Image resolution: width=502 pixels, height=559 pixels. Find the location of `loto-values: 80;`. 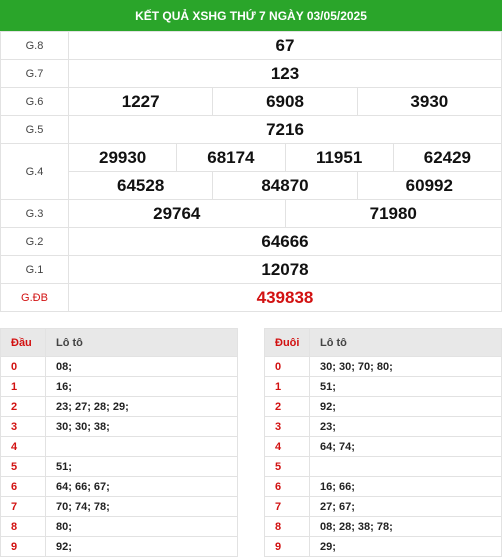

loto-values: 80; is located at coordinates (141, 526).